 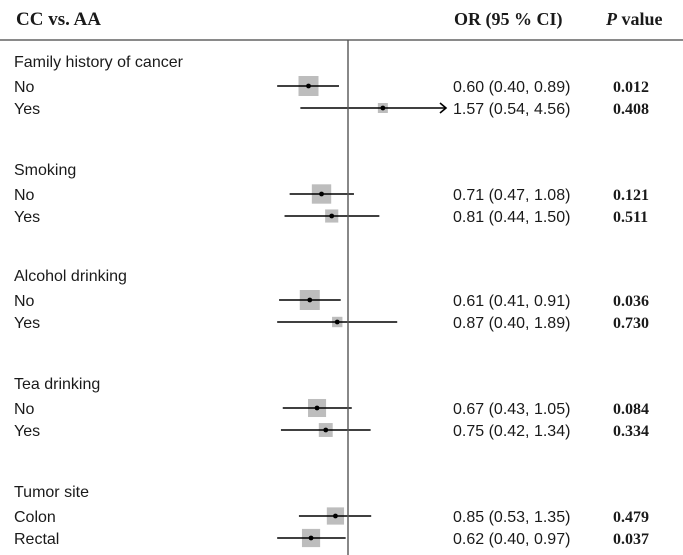 What do you see at coordinates (511, 539) in the screenshot?
I see `or-ci-value: 0.62 (0.40, 0.97)` at bounding box center [511, 539].